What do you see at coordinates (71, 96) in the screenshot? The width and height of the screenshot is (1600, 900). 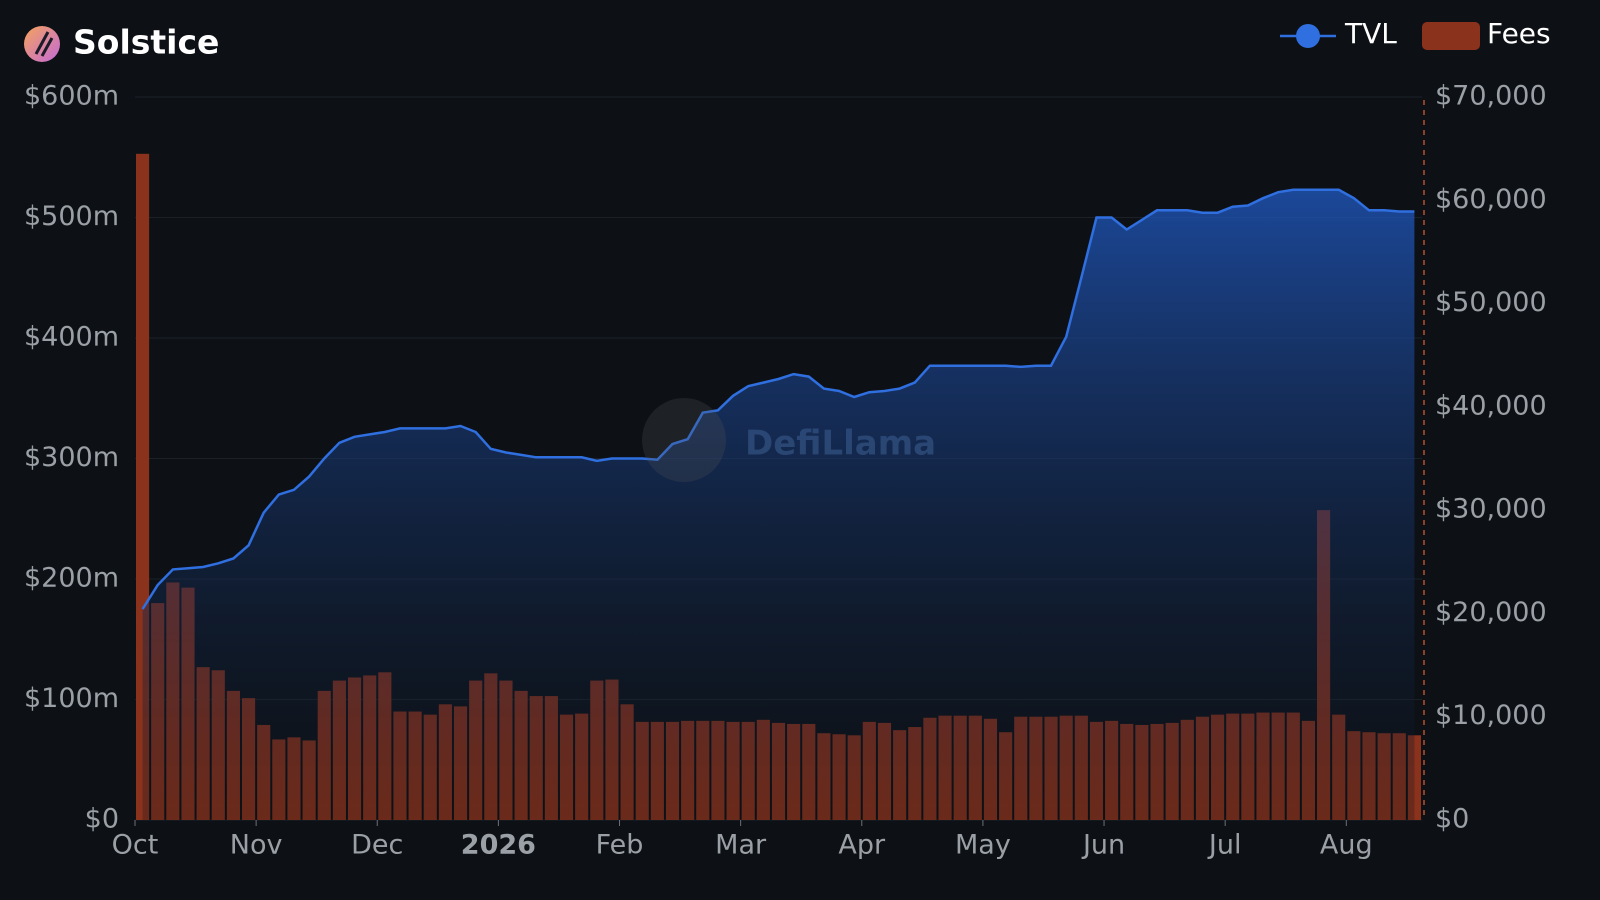 I see `y-tick-label: $600m` at bounding box center [71, 96].